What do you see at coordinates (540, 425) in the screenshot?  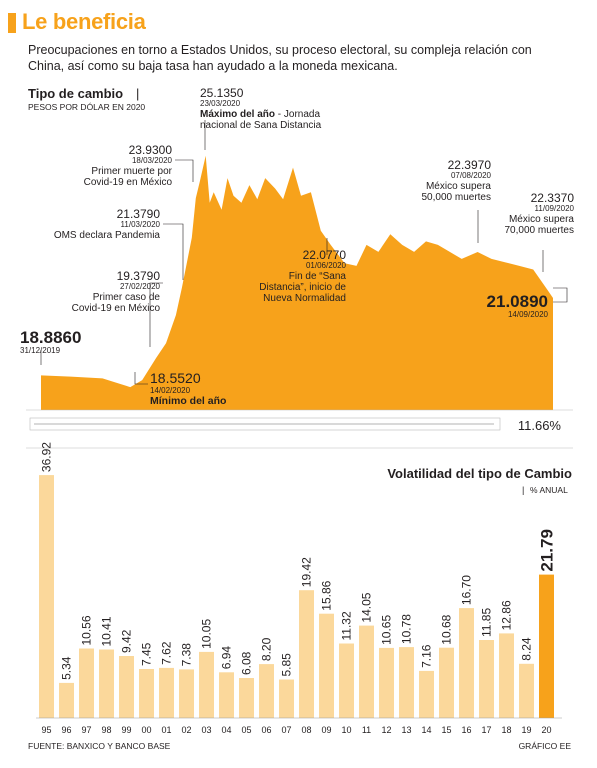 I see `change-percent-label: 11.66%` at bounding box center [540, 425].